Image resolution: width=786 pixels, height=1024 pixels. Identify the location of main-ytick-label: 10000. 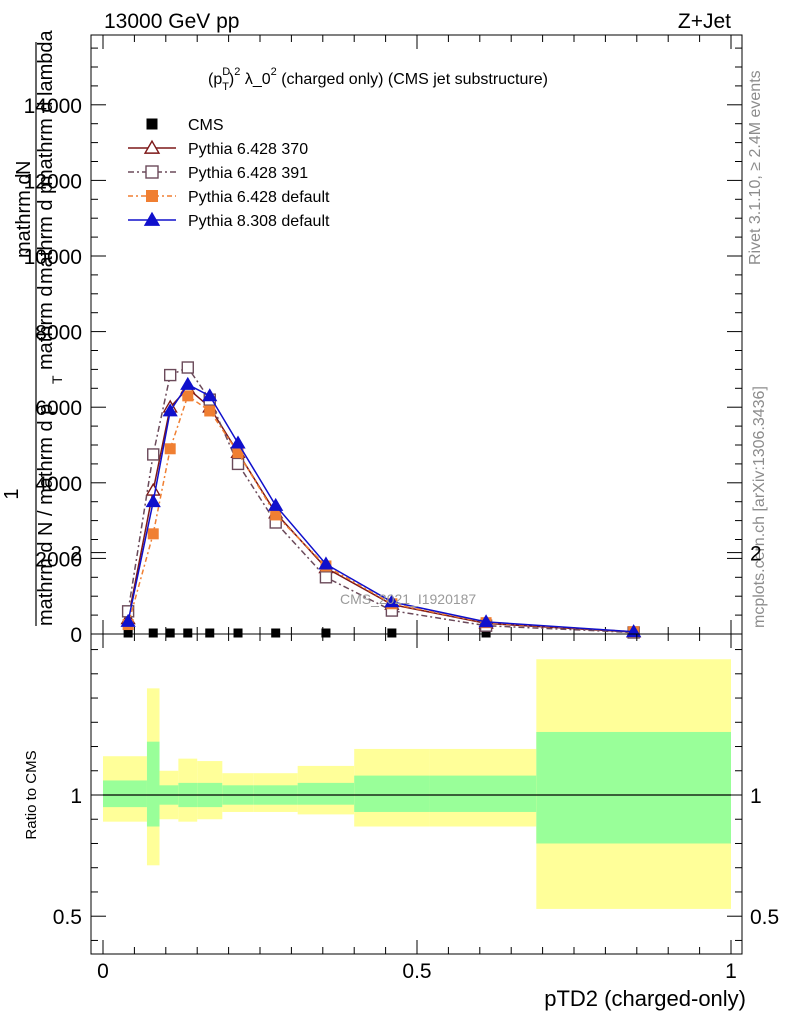
(53, 257).